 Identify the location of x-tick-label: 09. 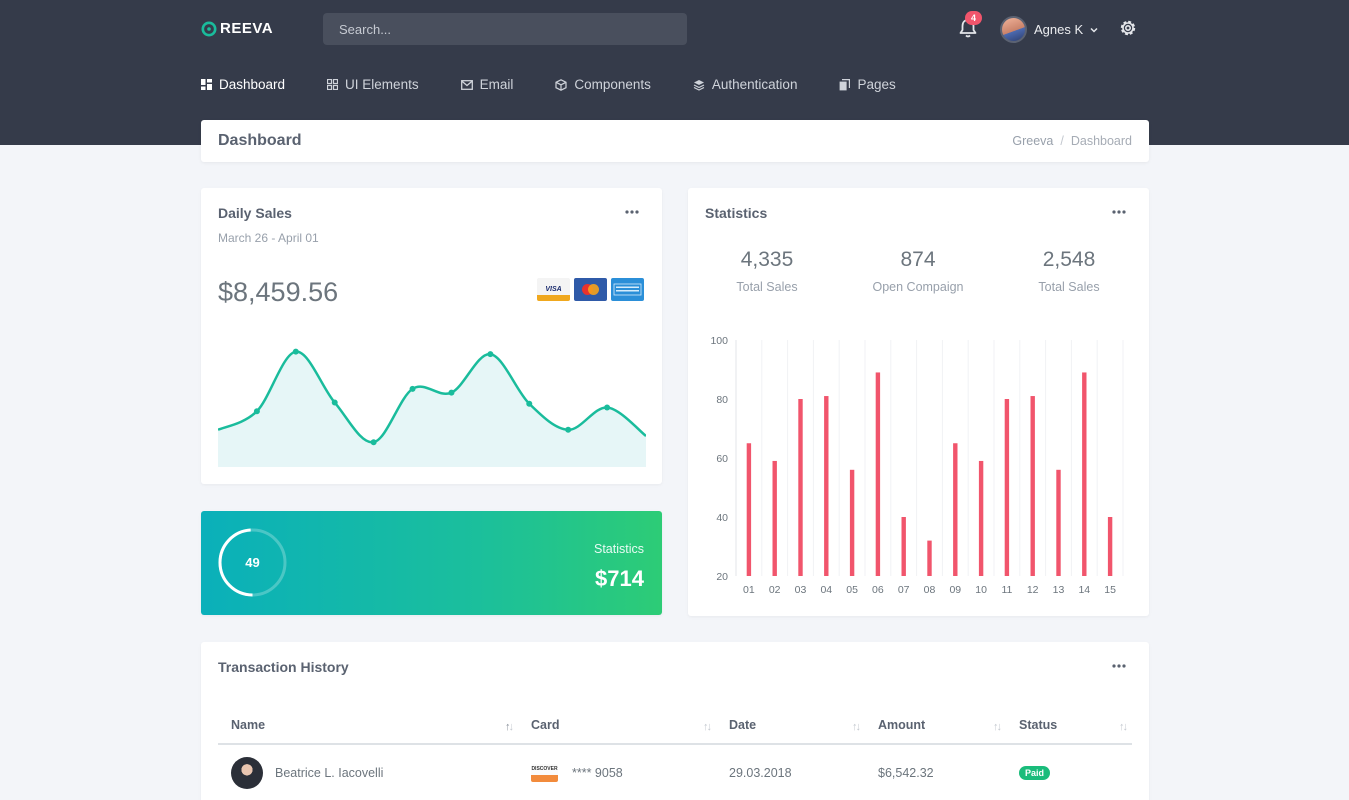
(955, 590).